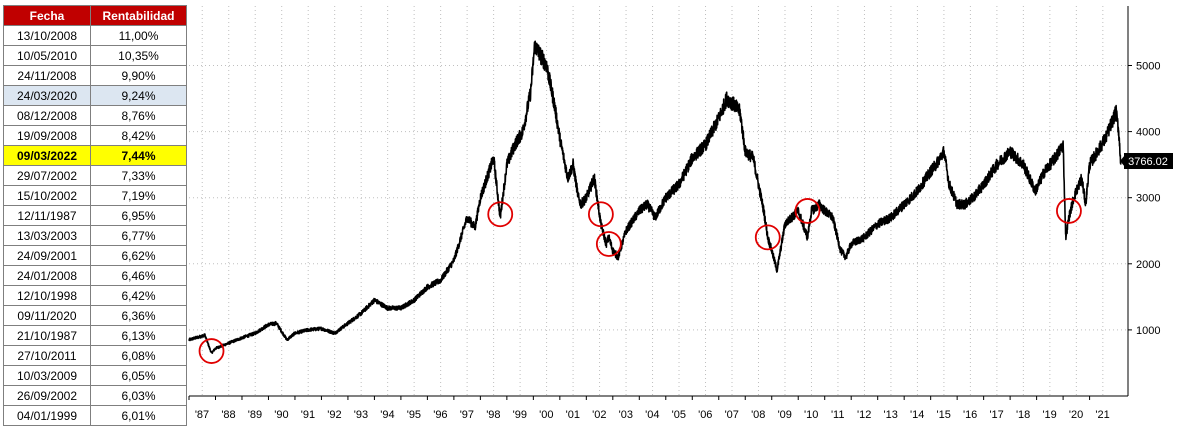 The width and height of the screenshot is (1179, 432). Describe the element at coordinates (95, 15) in the screenshot. I see `table-header-row: Fecha Rentabilidad` at that location.